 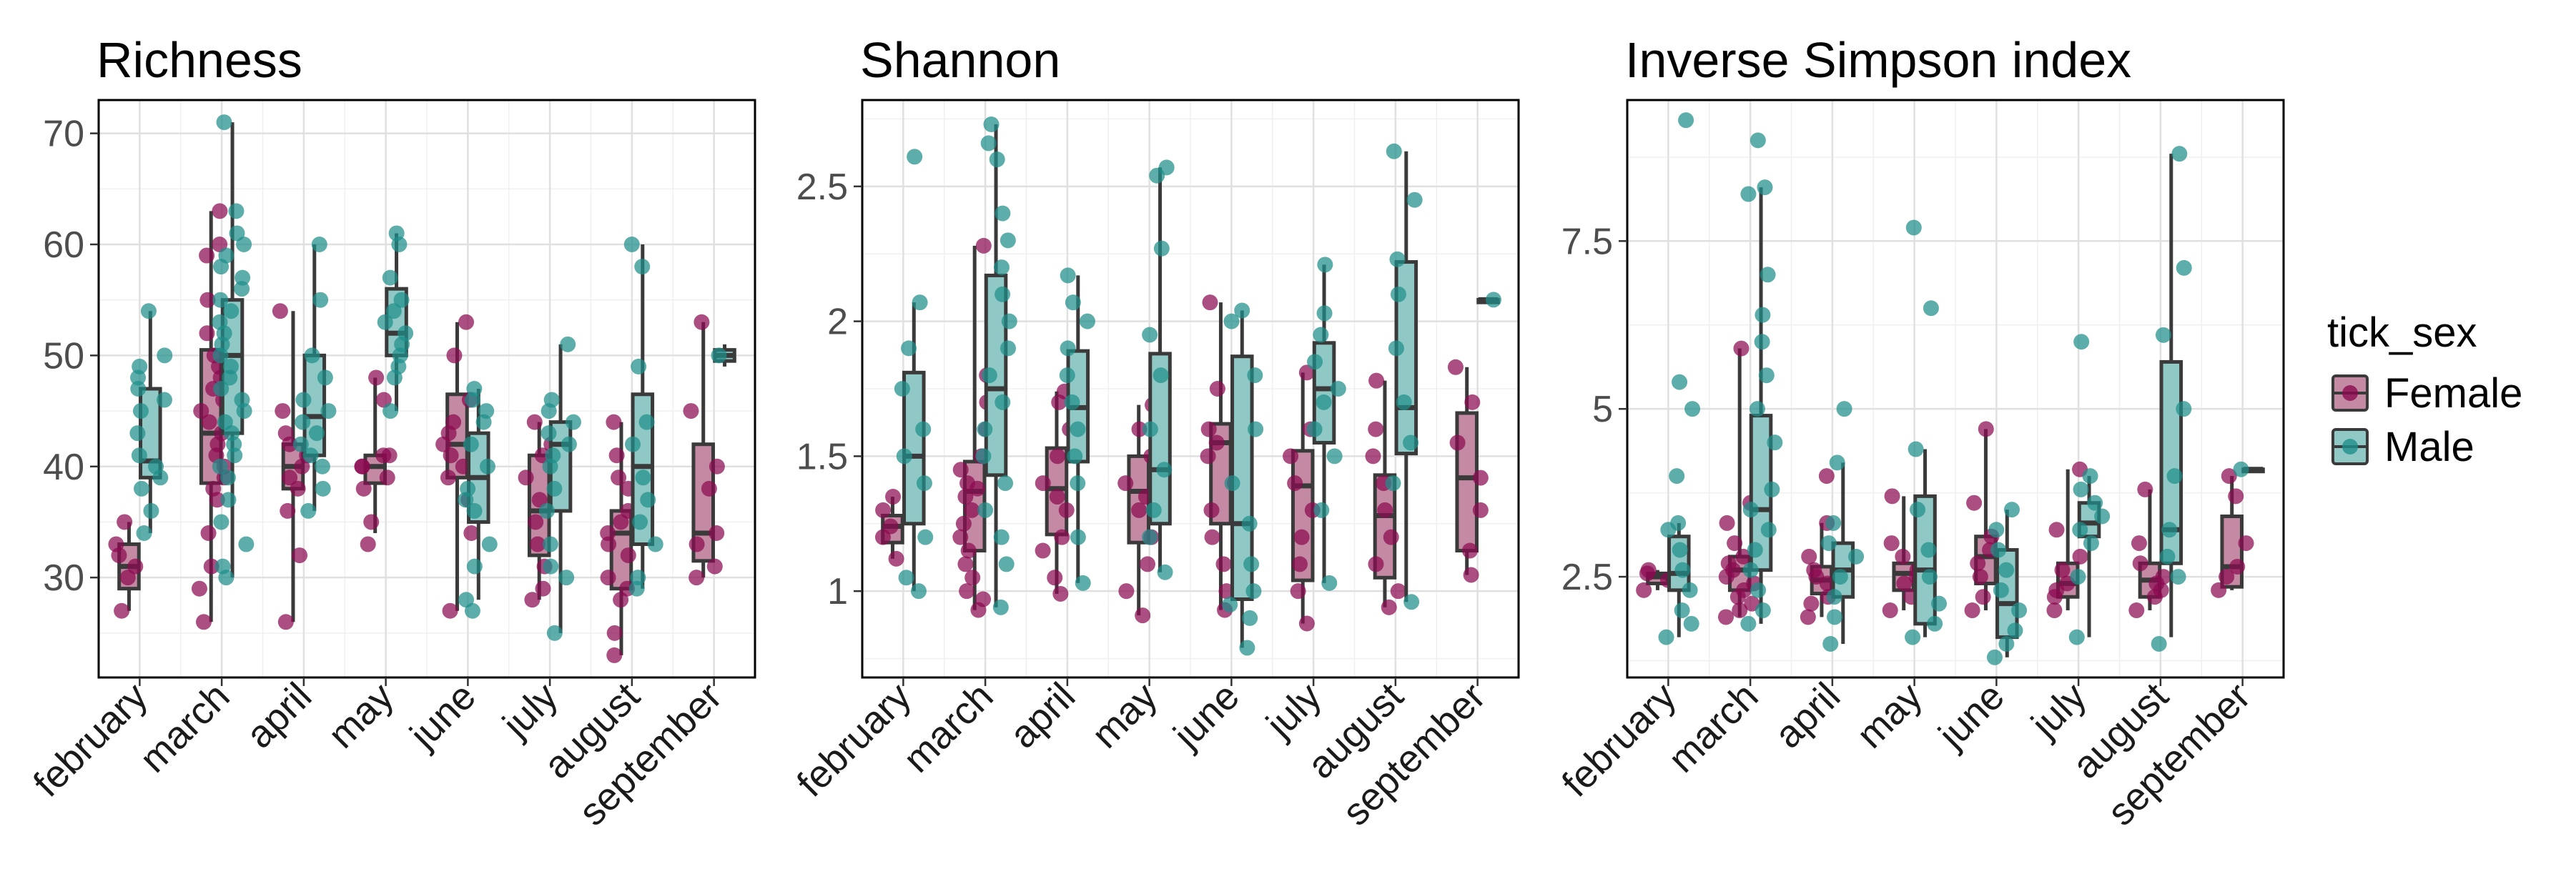 I want to click on legend-label-male: Male, so click(x=2429, y=447).